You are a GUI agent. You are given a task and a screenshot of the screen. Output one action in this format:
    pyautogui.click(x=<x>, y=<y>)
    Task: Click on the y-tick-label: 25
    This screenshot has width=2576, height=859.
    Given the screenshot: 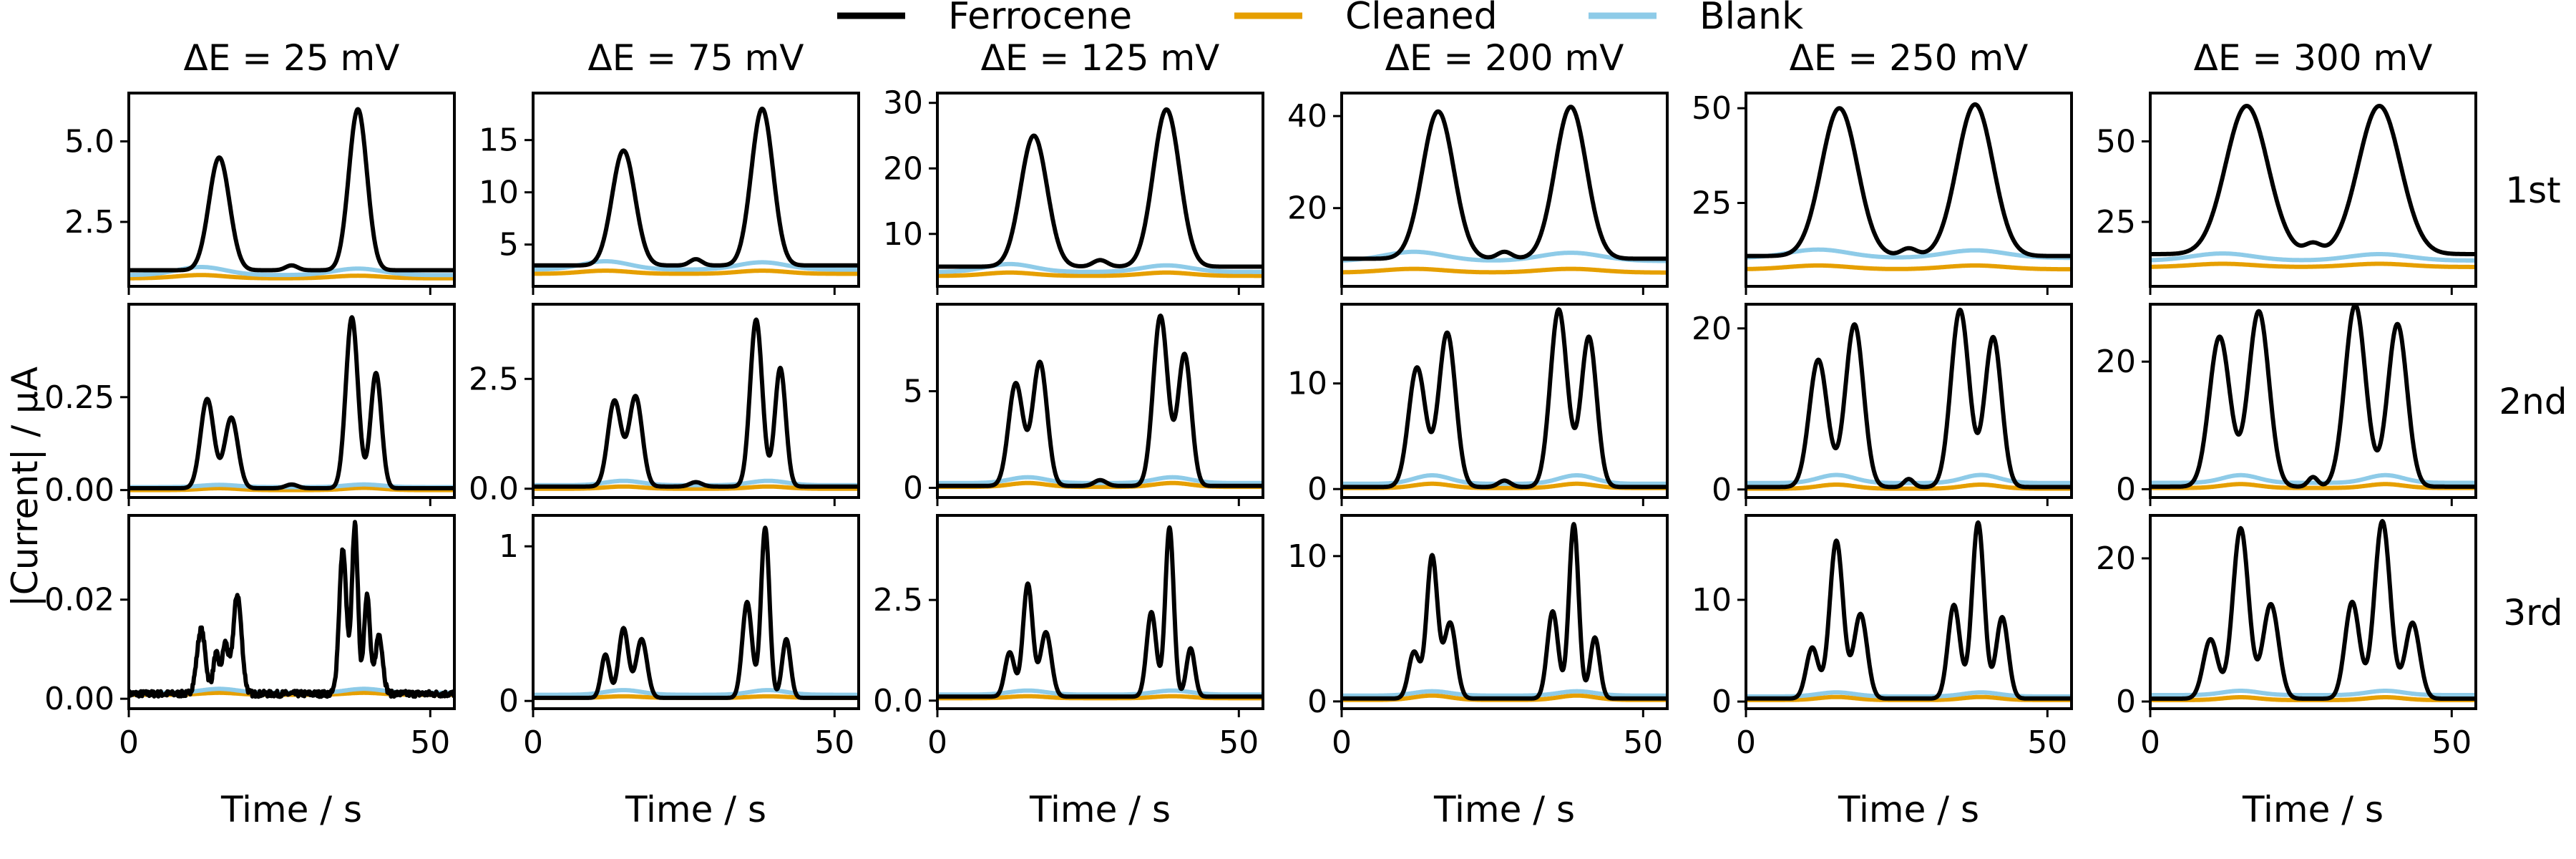 What is the action you would take?
    pyautogui.click(x=2116, y=222)
    